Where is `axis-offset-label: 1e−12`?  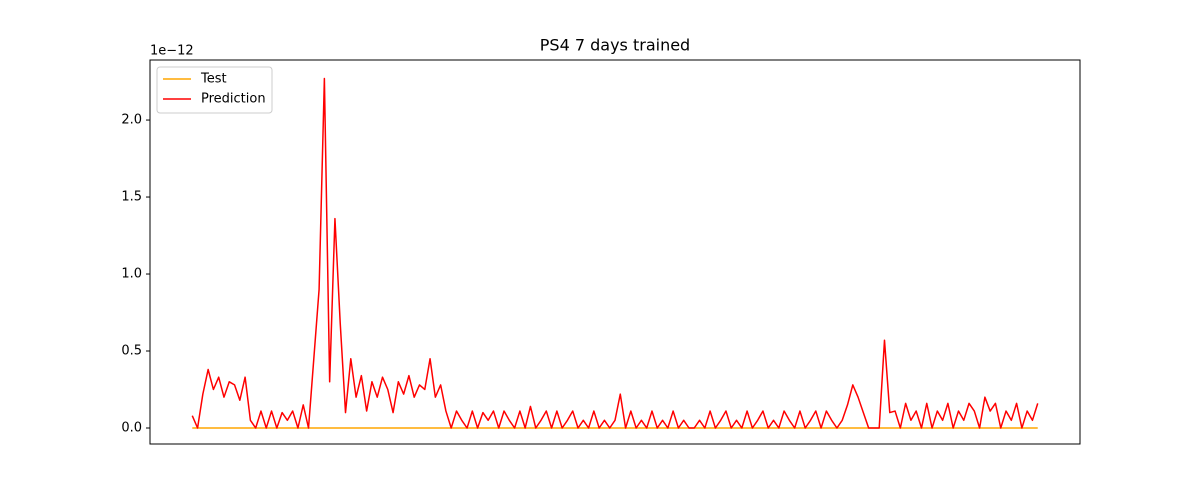
axis-offset-label: 1e−12 is located at coordinates (172, 51).